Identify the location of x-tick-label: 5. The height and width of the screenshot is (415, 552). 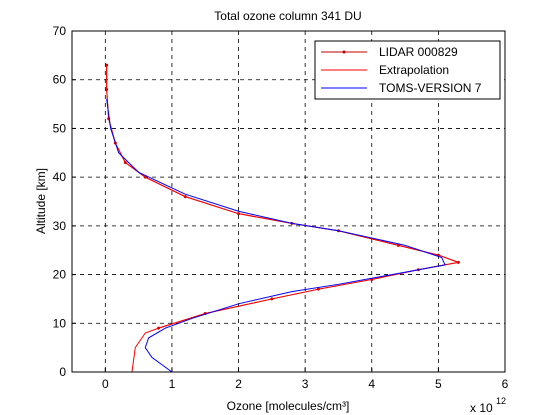
(438, 384).